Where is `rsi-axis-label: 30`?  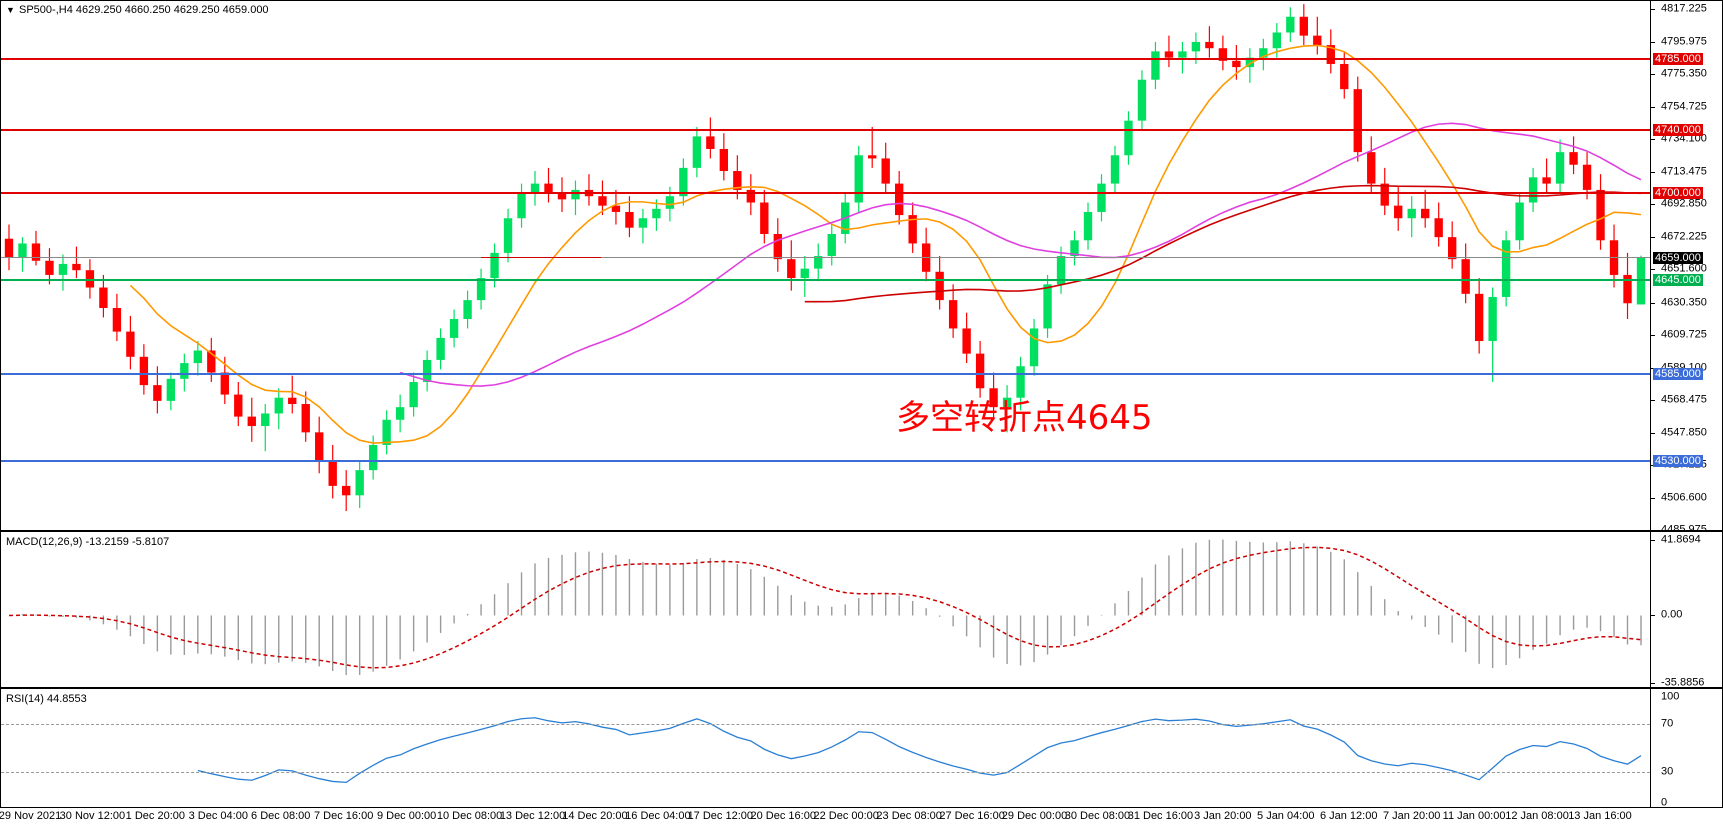 rsi-axis-label: 30 is located at coordinates (1667, 771).